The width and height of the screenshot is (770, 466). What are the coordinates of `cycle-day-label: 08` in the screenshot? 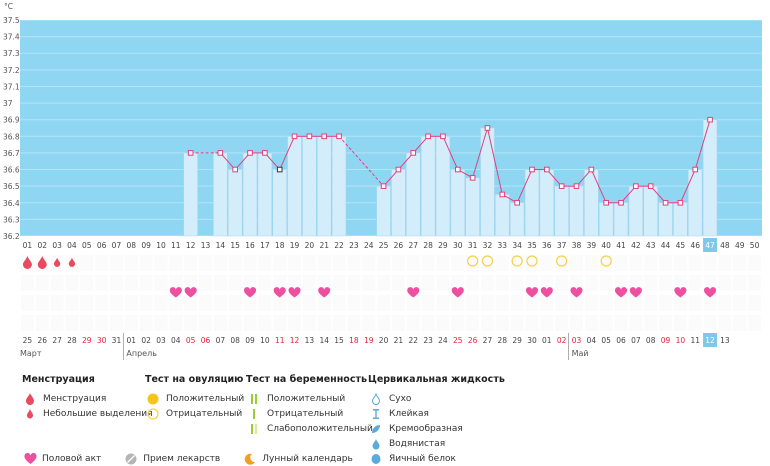 It's located at (132, 245).